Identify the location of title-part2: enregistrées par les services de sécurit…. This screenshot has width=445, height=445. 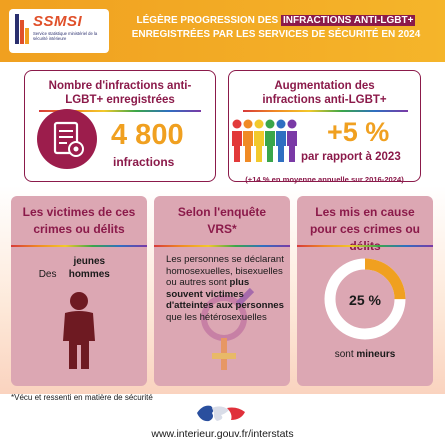
(276, 34).